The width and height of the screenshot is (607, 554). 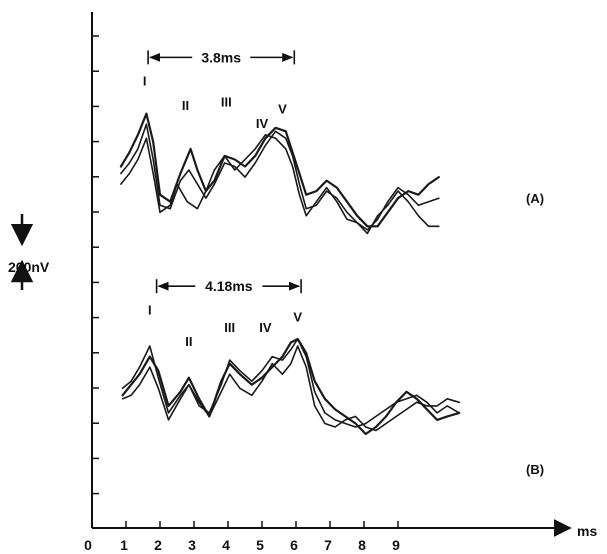 I want to click on interval-label: 3.8ms, so click(x=221, y=57).